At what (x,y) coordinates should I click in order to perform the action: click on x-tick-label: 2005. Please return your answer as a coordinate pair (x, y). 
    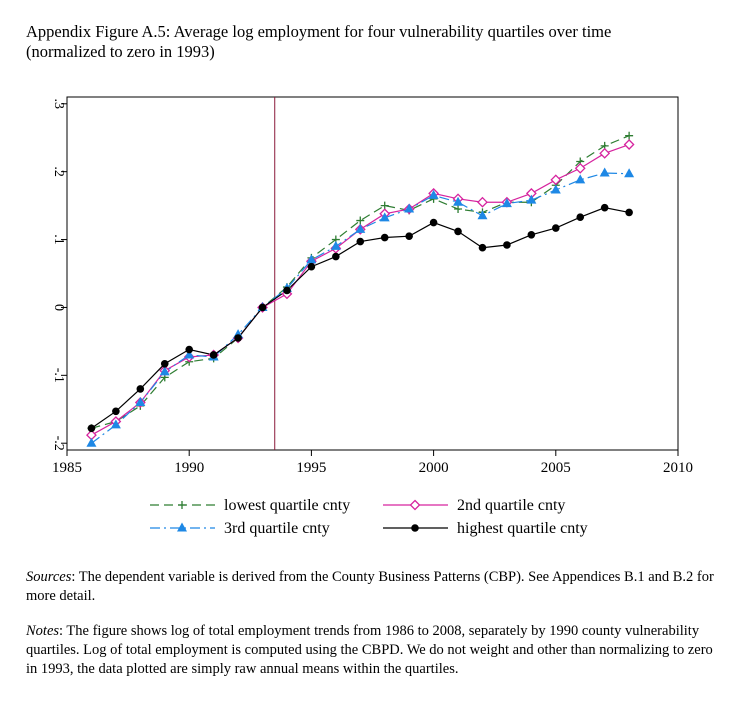
    Looking at the image, I should click on (556, 468).